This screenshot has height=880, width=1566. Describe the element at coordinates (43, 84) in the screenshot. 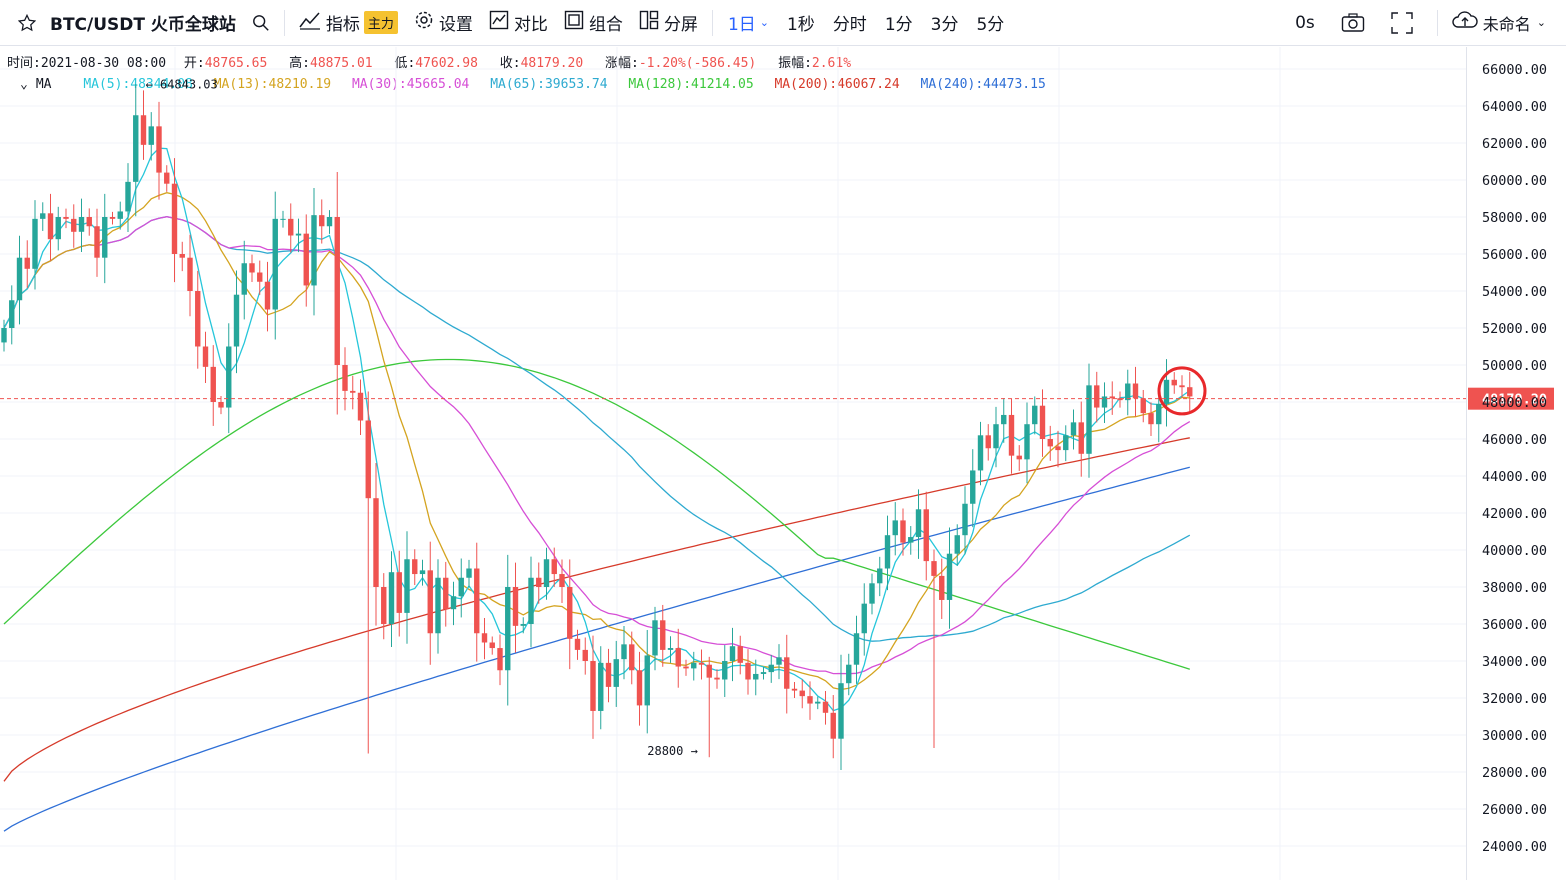

I see `ma-title: MA` at that location.